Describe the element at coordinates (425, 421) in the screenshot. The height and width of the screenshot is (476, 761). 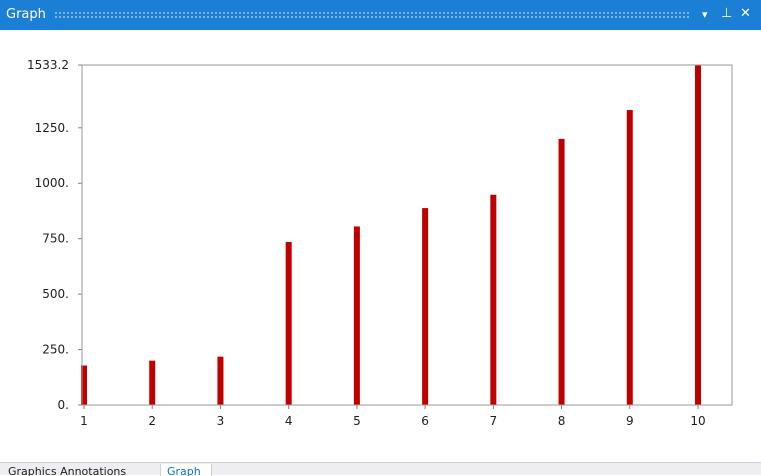
I see `x-tick-label: 6` at that location.